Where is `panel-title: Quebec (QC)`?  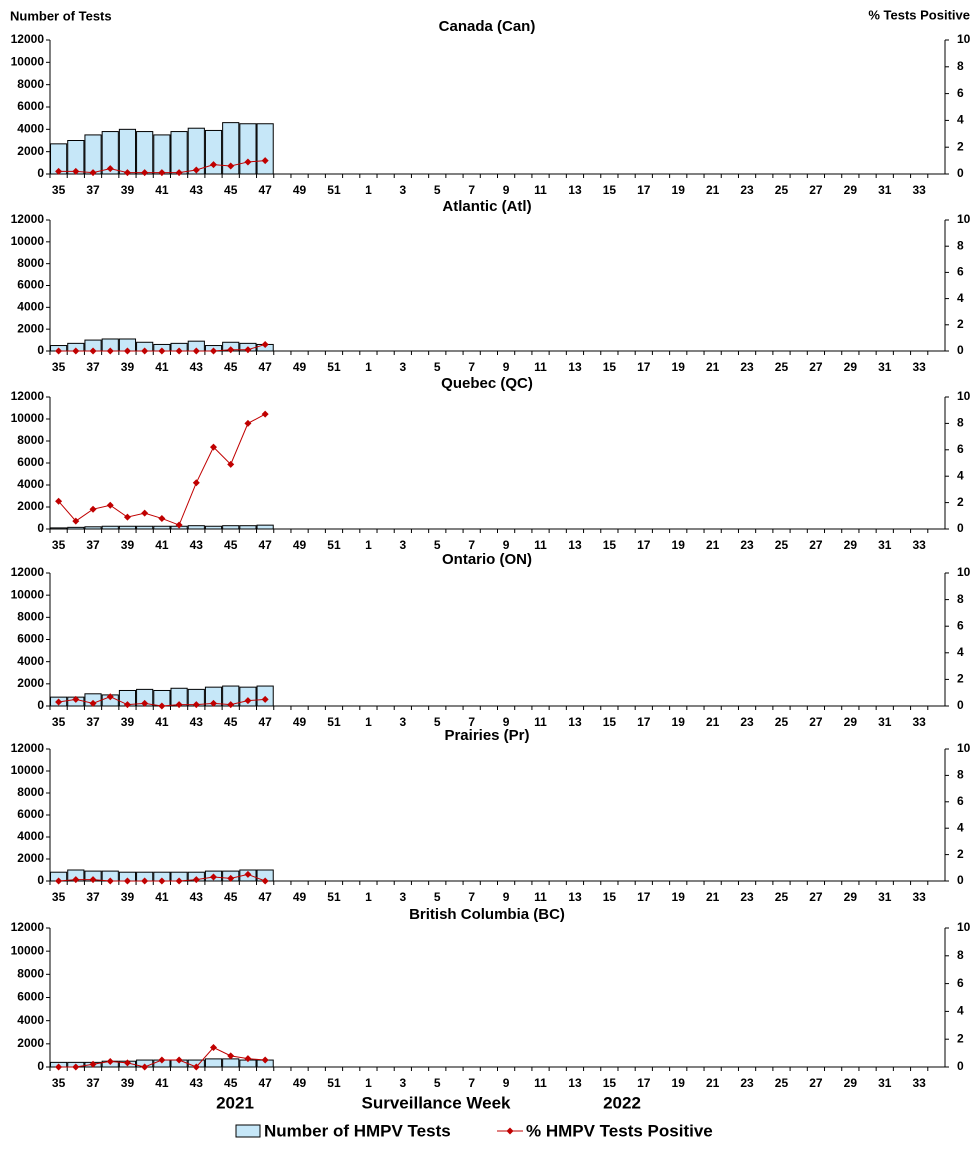
panel-title: Quebec (QC) is located at coordinates (487, 383).